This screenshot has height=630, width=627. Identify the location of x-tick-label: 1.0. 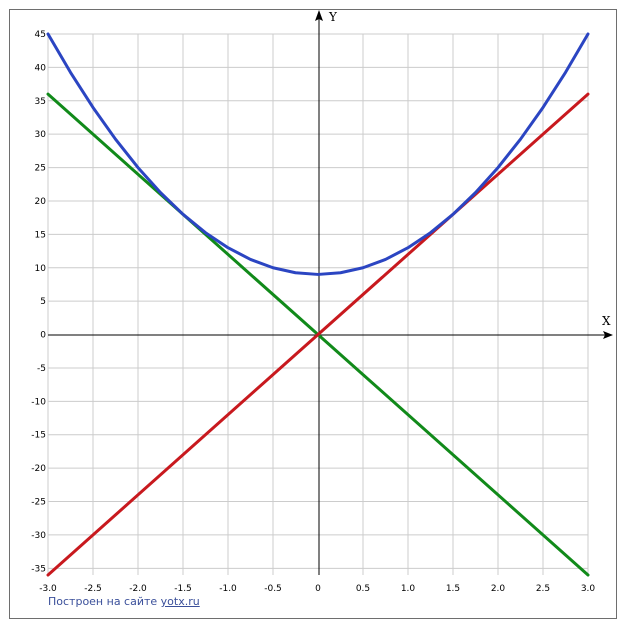
(408, 589).